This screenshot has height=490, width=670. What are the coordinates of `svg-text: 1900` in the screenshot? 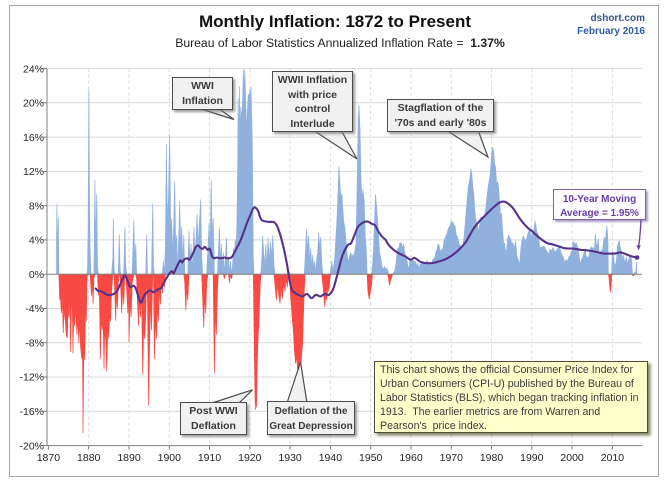 It's located at (170, 458).